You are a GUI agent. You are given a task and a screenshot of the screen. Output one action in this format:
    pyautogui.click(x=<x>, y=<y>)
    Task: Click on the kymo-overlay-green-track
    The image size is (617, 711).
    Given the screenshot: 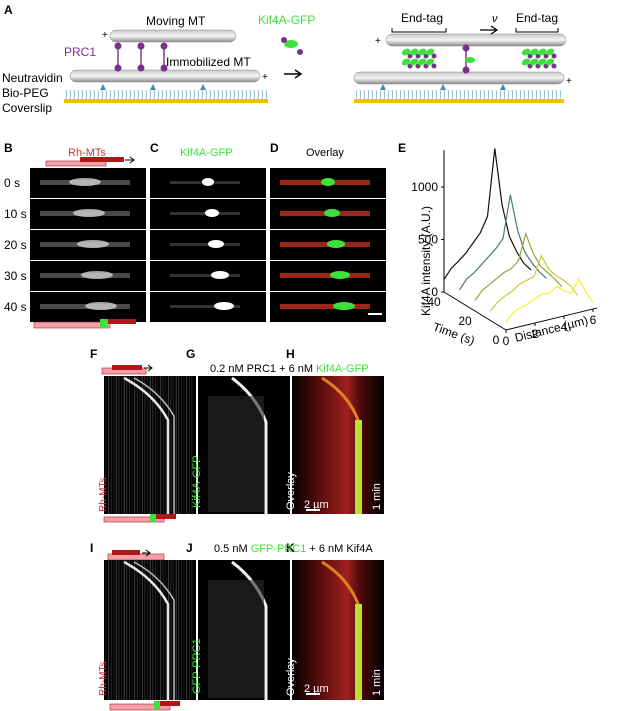 What is the action you would take?
    pyautogui.click(x=358, y=467)
    